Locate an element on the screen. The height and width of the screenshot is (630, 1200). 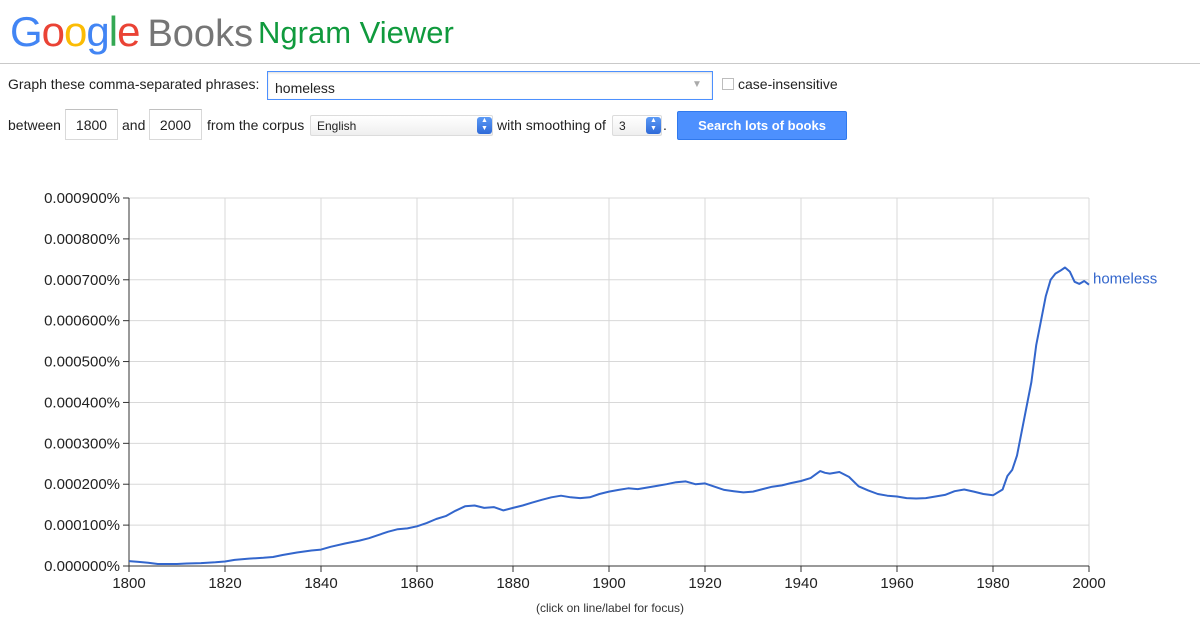
series-label-homeless: homeless is located at coordinates (1125, 279).